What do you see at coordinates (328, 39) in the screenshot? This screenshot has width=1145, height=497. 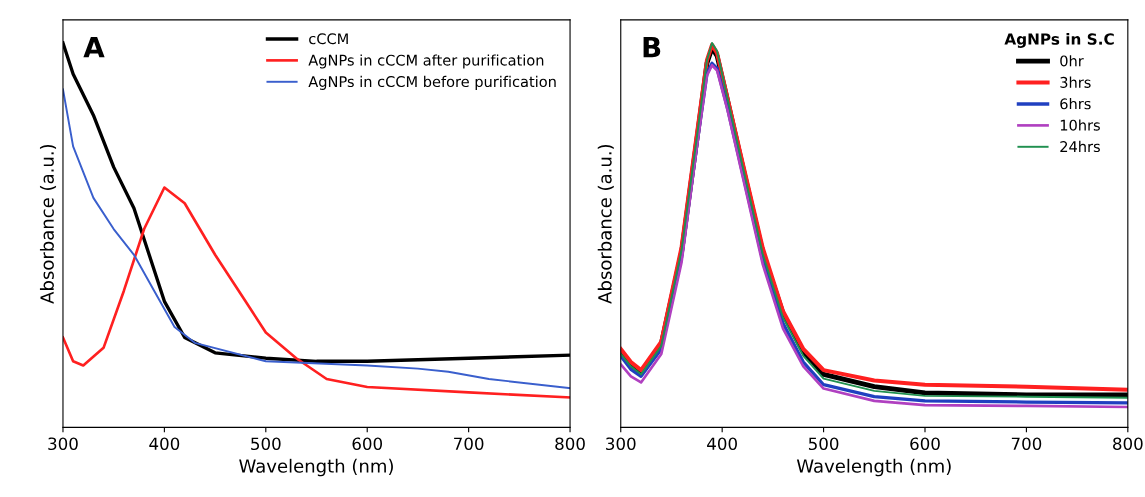 I see `legend-label: cCCM` at bounding box center [328, 39].